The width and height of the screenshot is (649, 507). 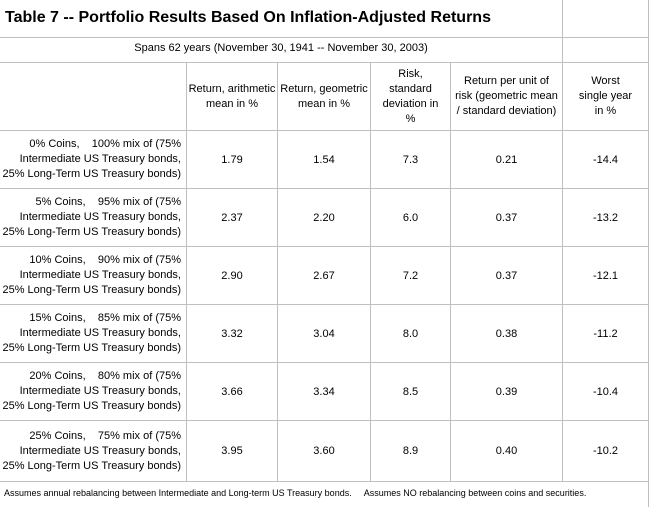 What do you see at coordinates (324, 96) in the screenshot?
I see `header-geometric-mean: Return, geometric mean in %` at bounding box center [324, 96].